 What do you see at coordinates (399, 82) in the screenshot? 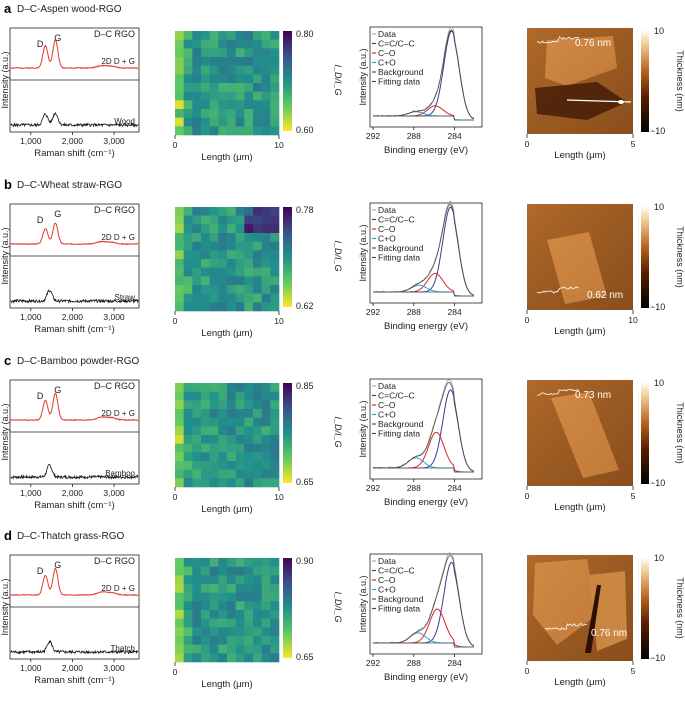
I see `legend-fit: Fitting data` at bounding box center [399, 82].